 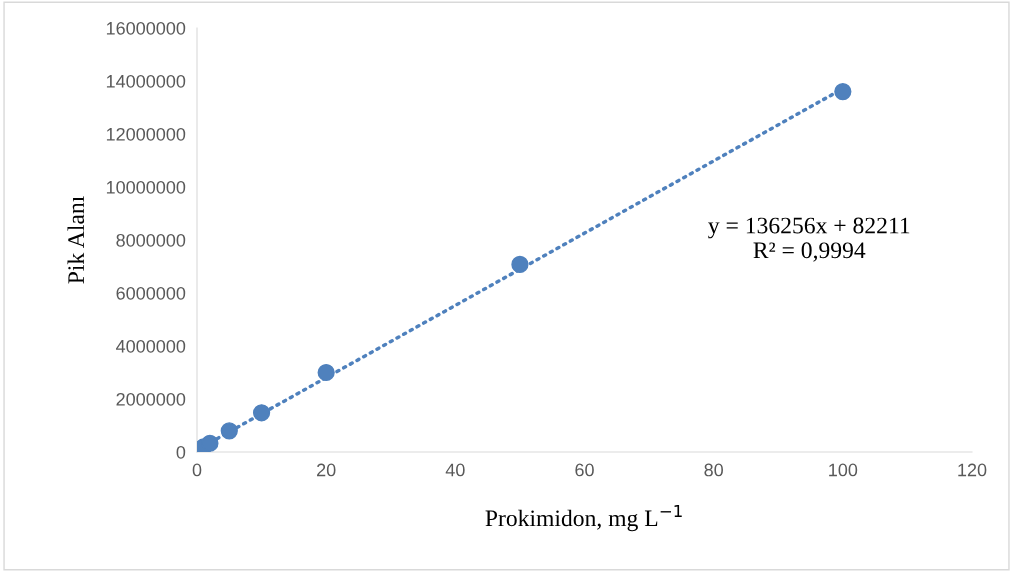 What do you see at coordinates (146, 81) in the screenshot?
I see `y-tick-label: 14000000` at bounding box center [146, 81].